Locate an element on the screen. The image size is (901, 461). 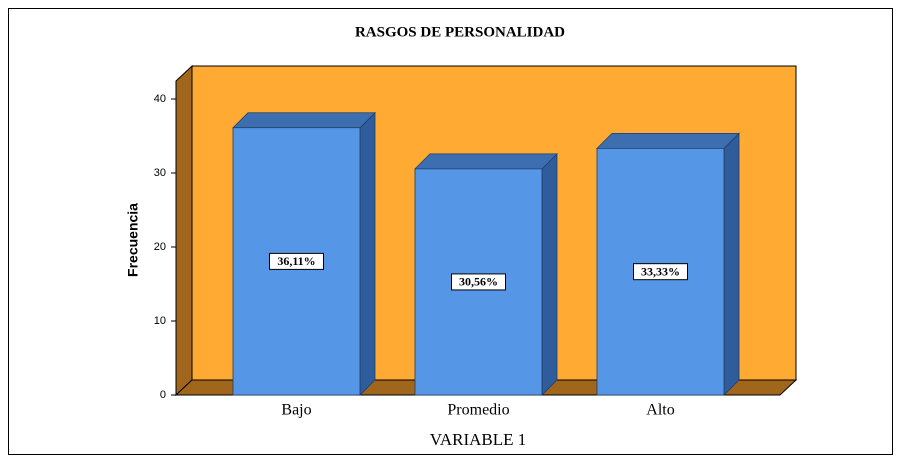
y-tick-label: 30 is located at coordinates (160, 173).